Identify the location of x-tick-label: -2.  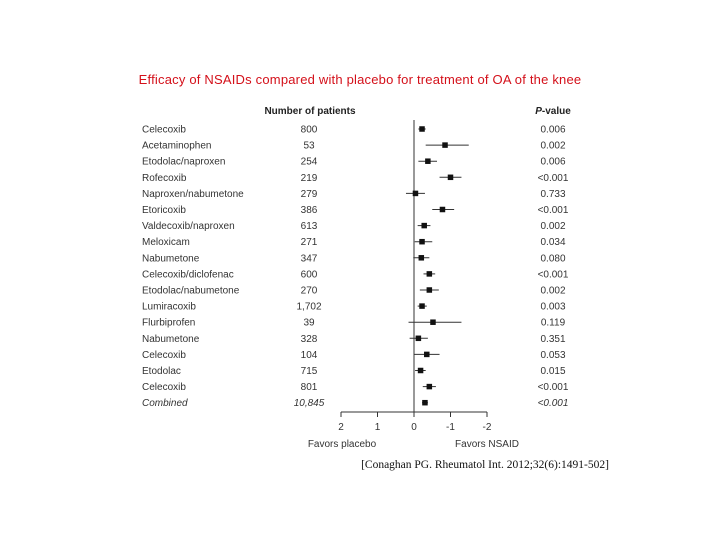
(487, 427).